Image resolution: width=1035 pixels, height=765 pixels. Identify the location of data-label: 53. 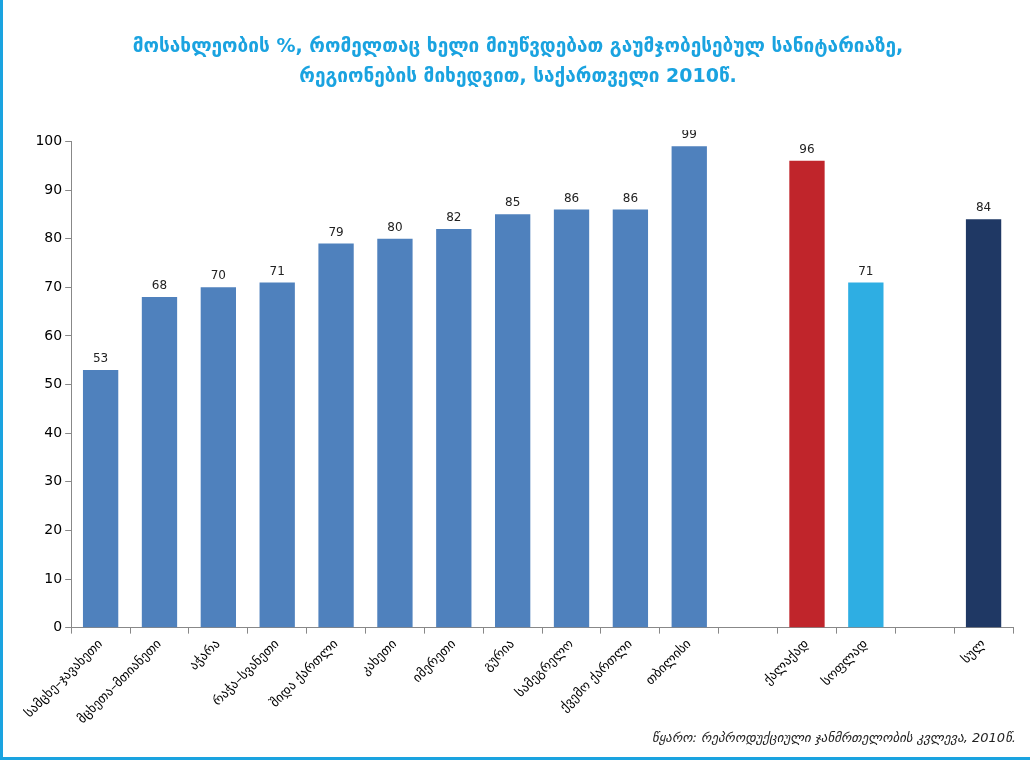
(100, 358).